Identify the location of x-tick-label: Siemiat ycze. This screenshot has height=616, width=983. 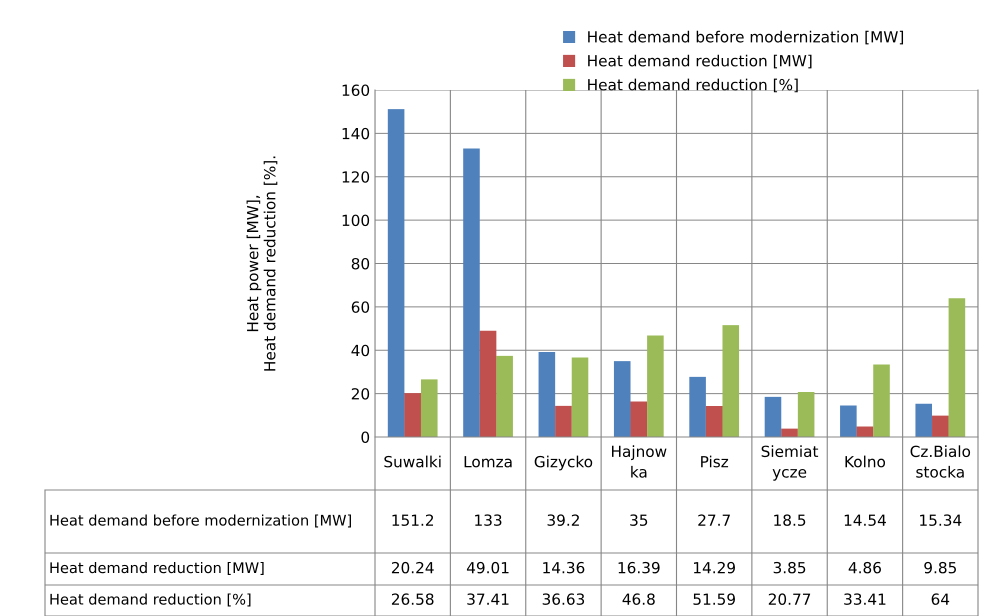
(790, 463).